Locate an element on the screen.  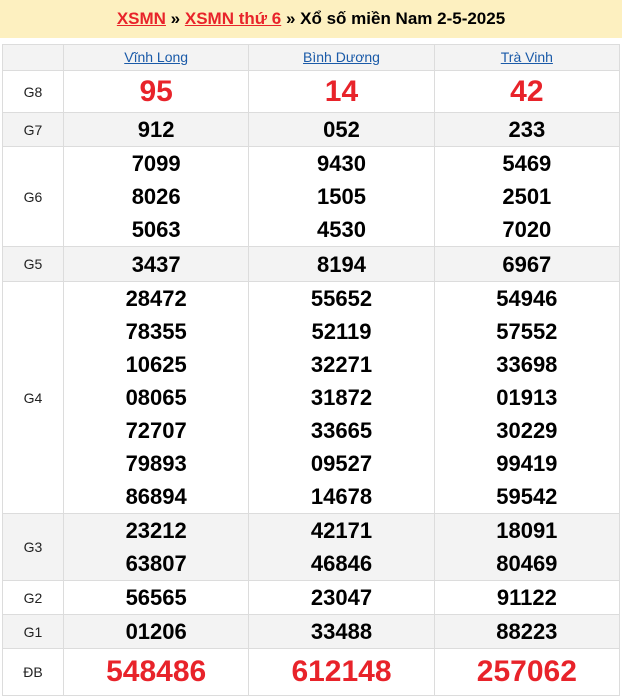
province-link: Bình Dương is located at coordinates (341, 56).